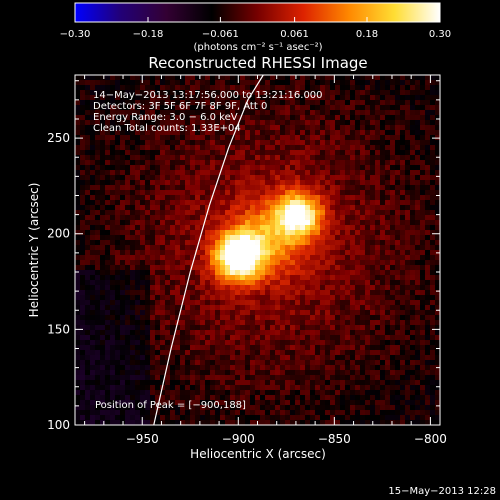 The image size is (500, 500). I want to click on colorbar-ticks: −0.30 −0.18 −0.061 0.061 0.18 0.30, so click(255, 28).